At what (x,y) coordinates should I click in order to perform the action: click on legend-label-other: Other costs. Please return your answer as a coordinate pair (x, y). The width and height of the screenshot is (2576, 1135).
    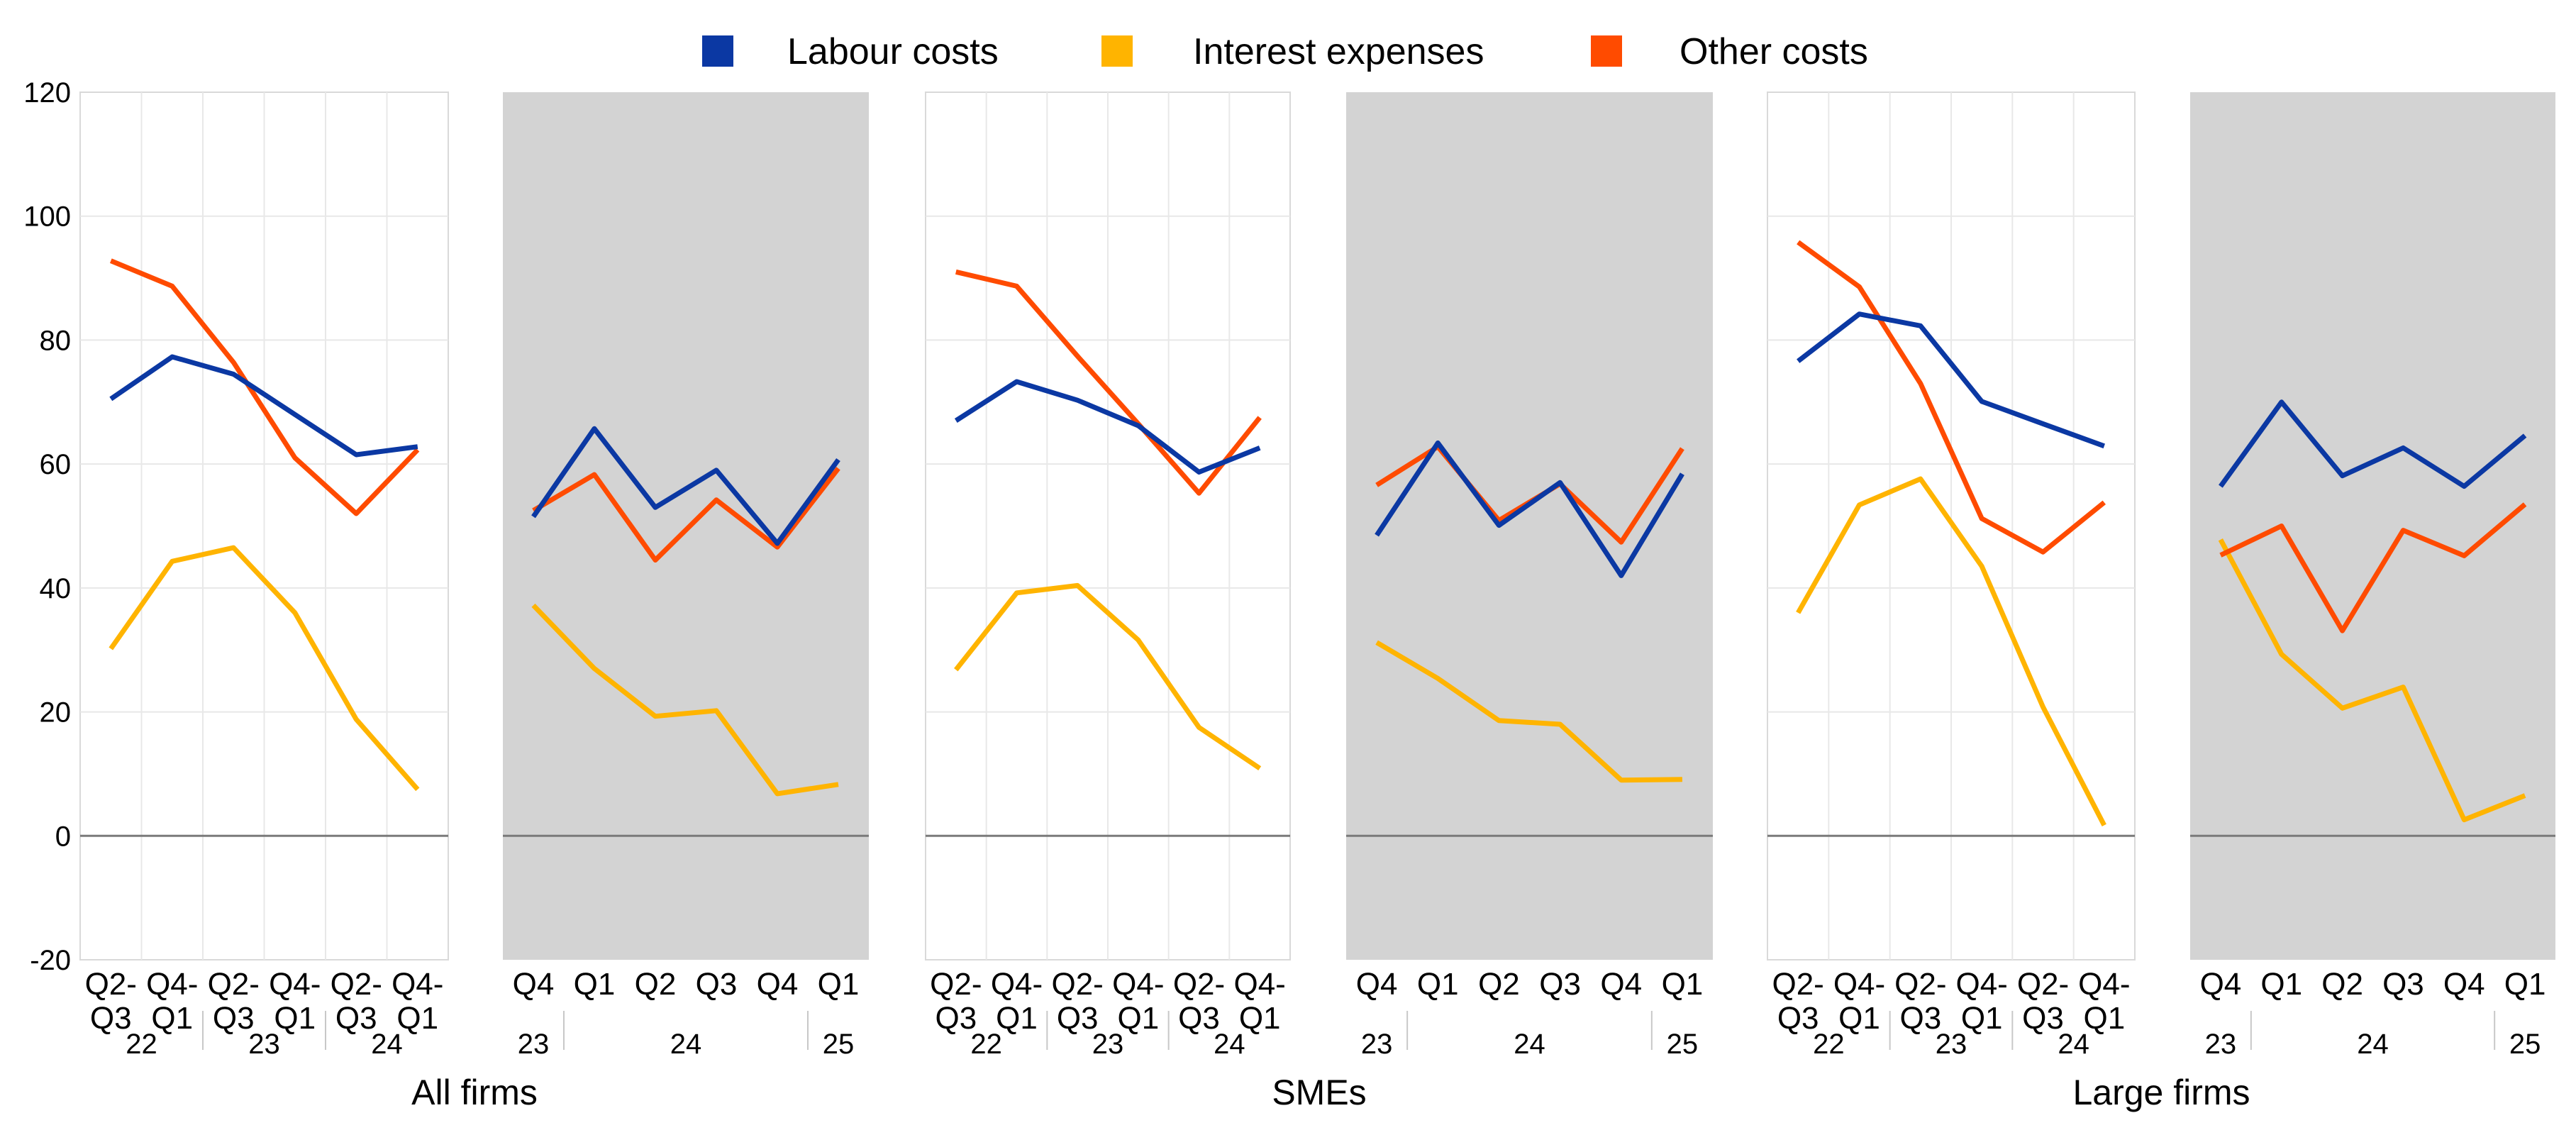
    Looking at the image, I should click on (1774, 51).